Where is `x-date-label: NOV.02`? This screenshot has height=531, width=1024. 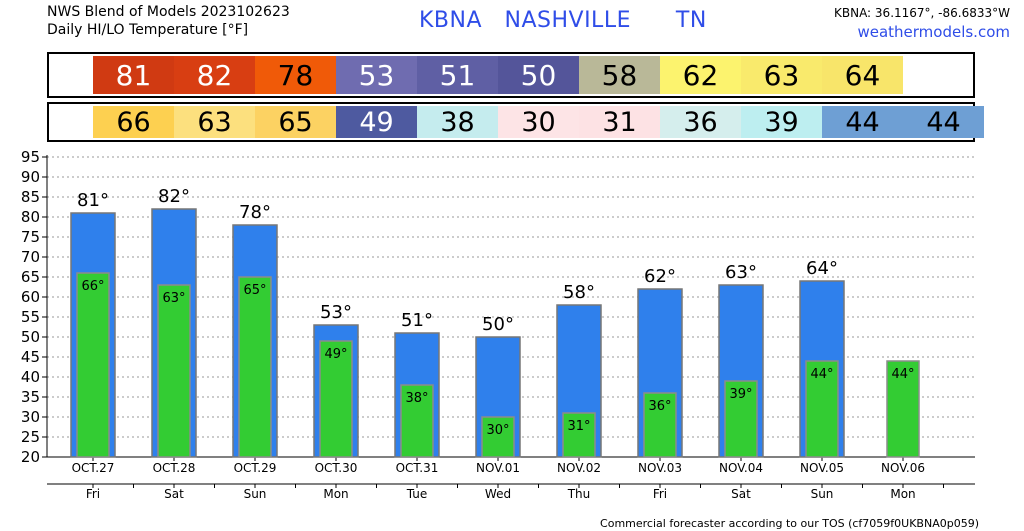
x-date-label: NOV.02 is located at coordinates (579, 468).